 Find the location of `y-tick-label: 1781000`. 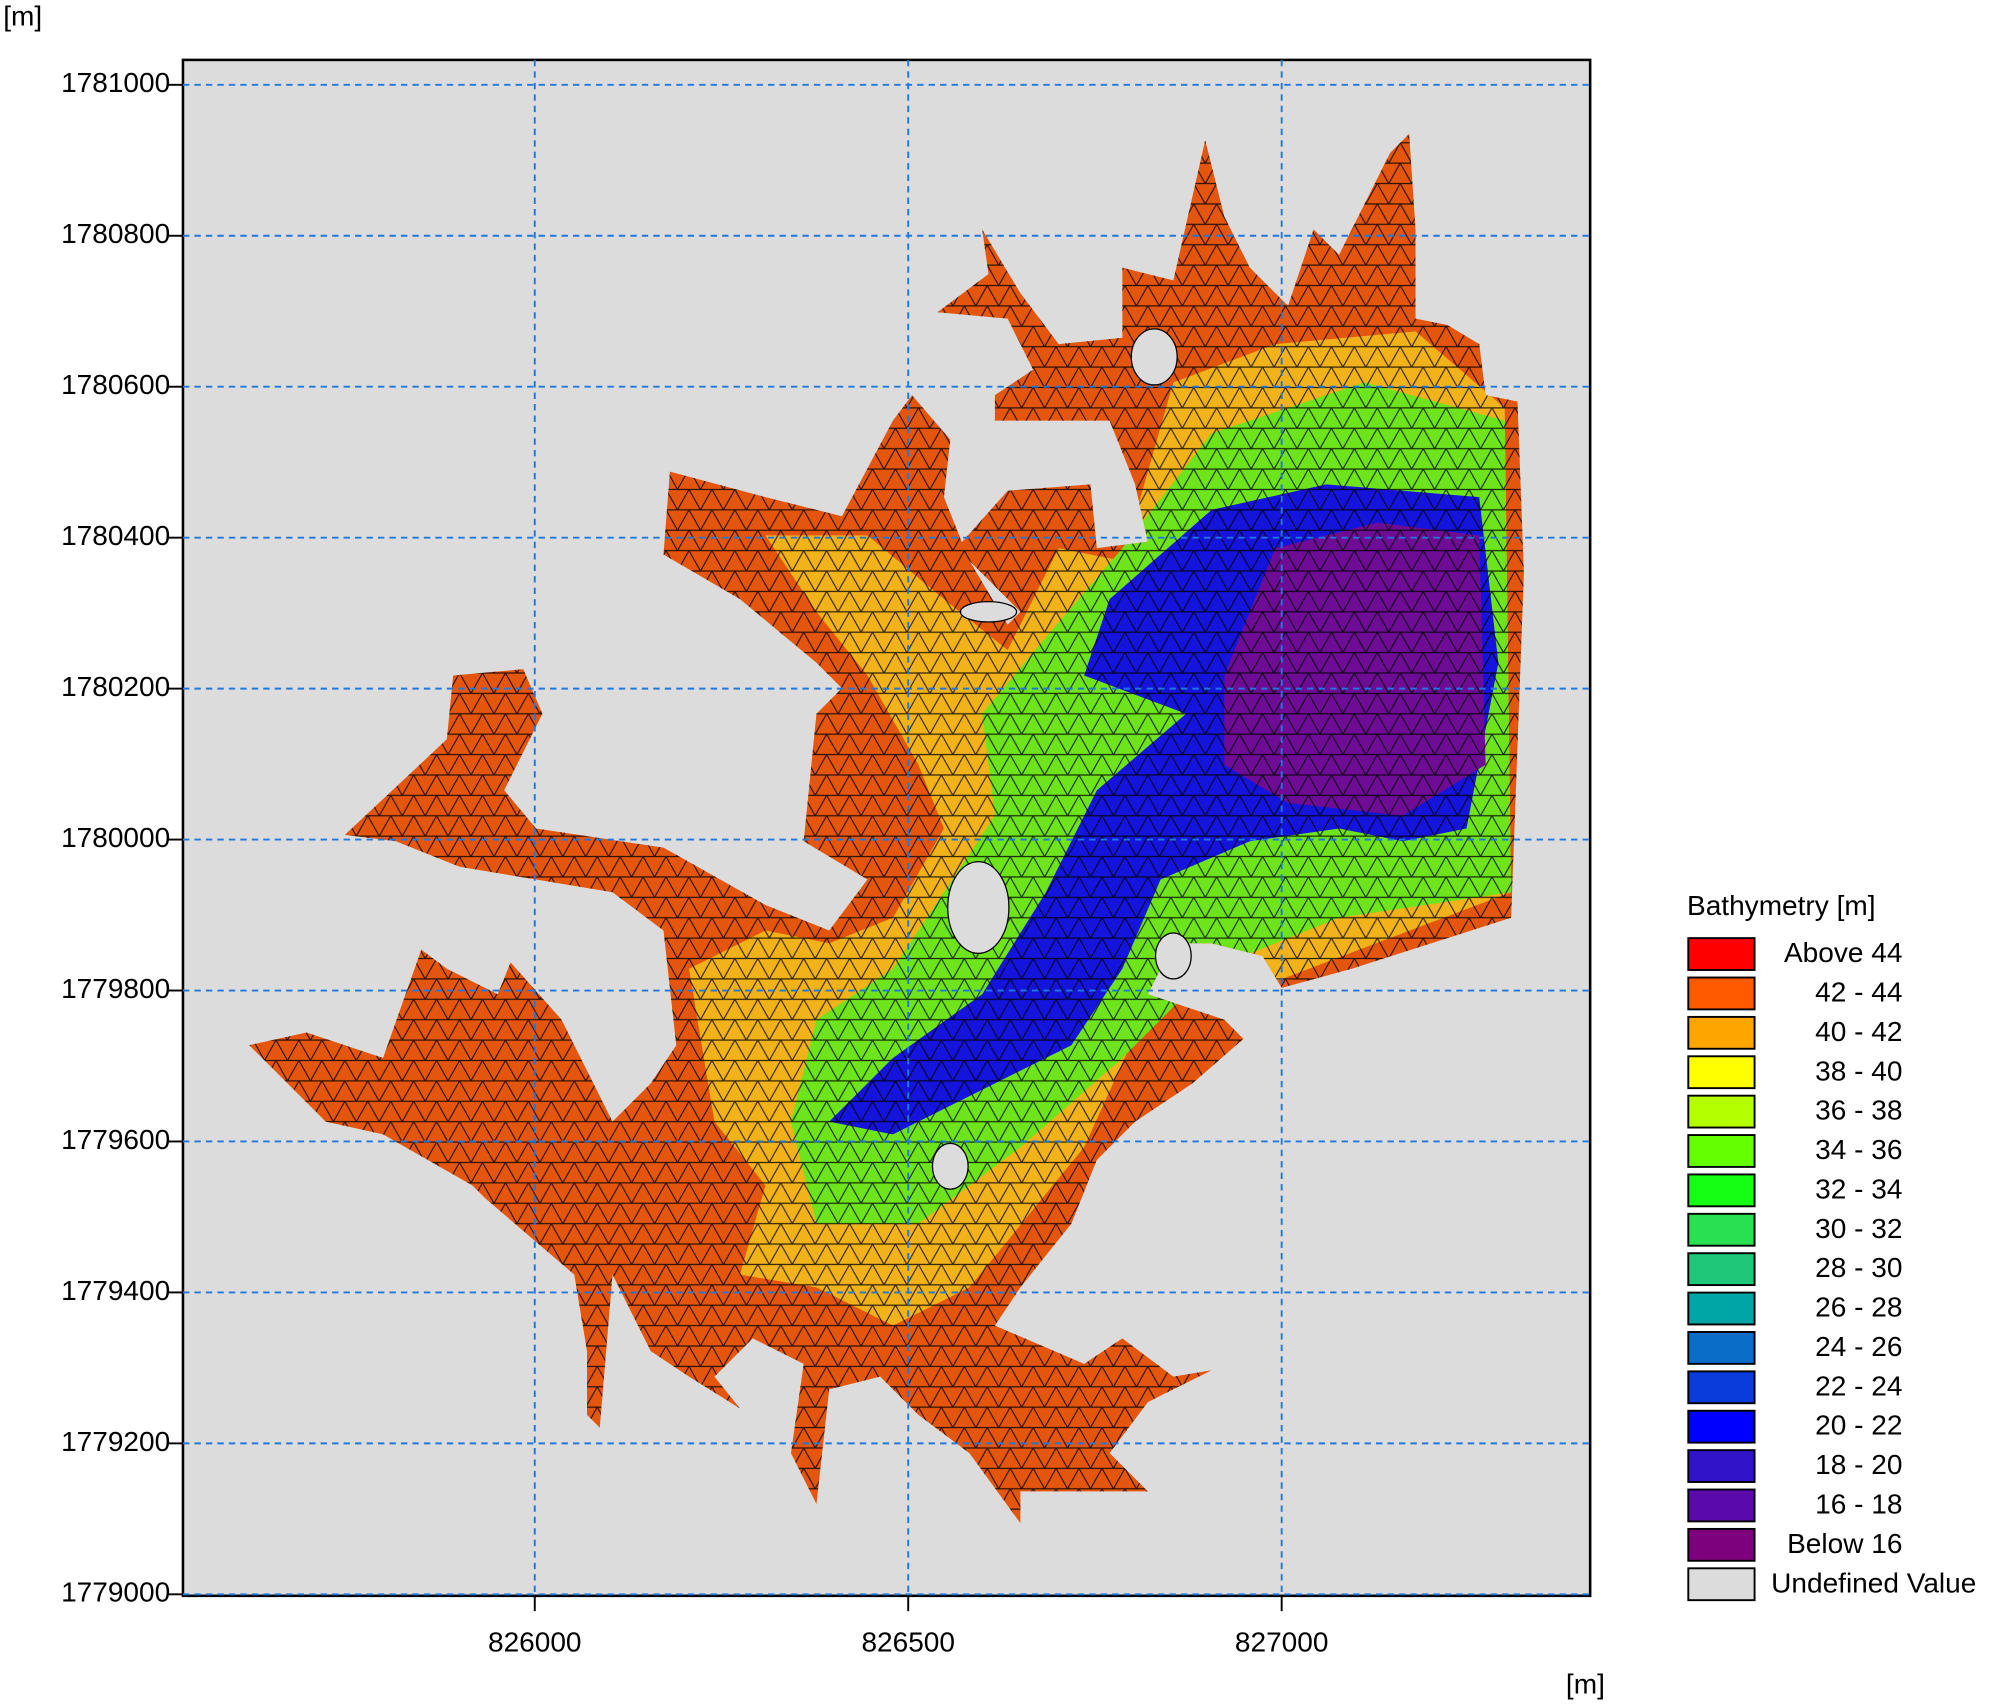

y-tick-label: 1781000 is located at coordinates (115, 82).